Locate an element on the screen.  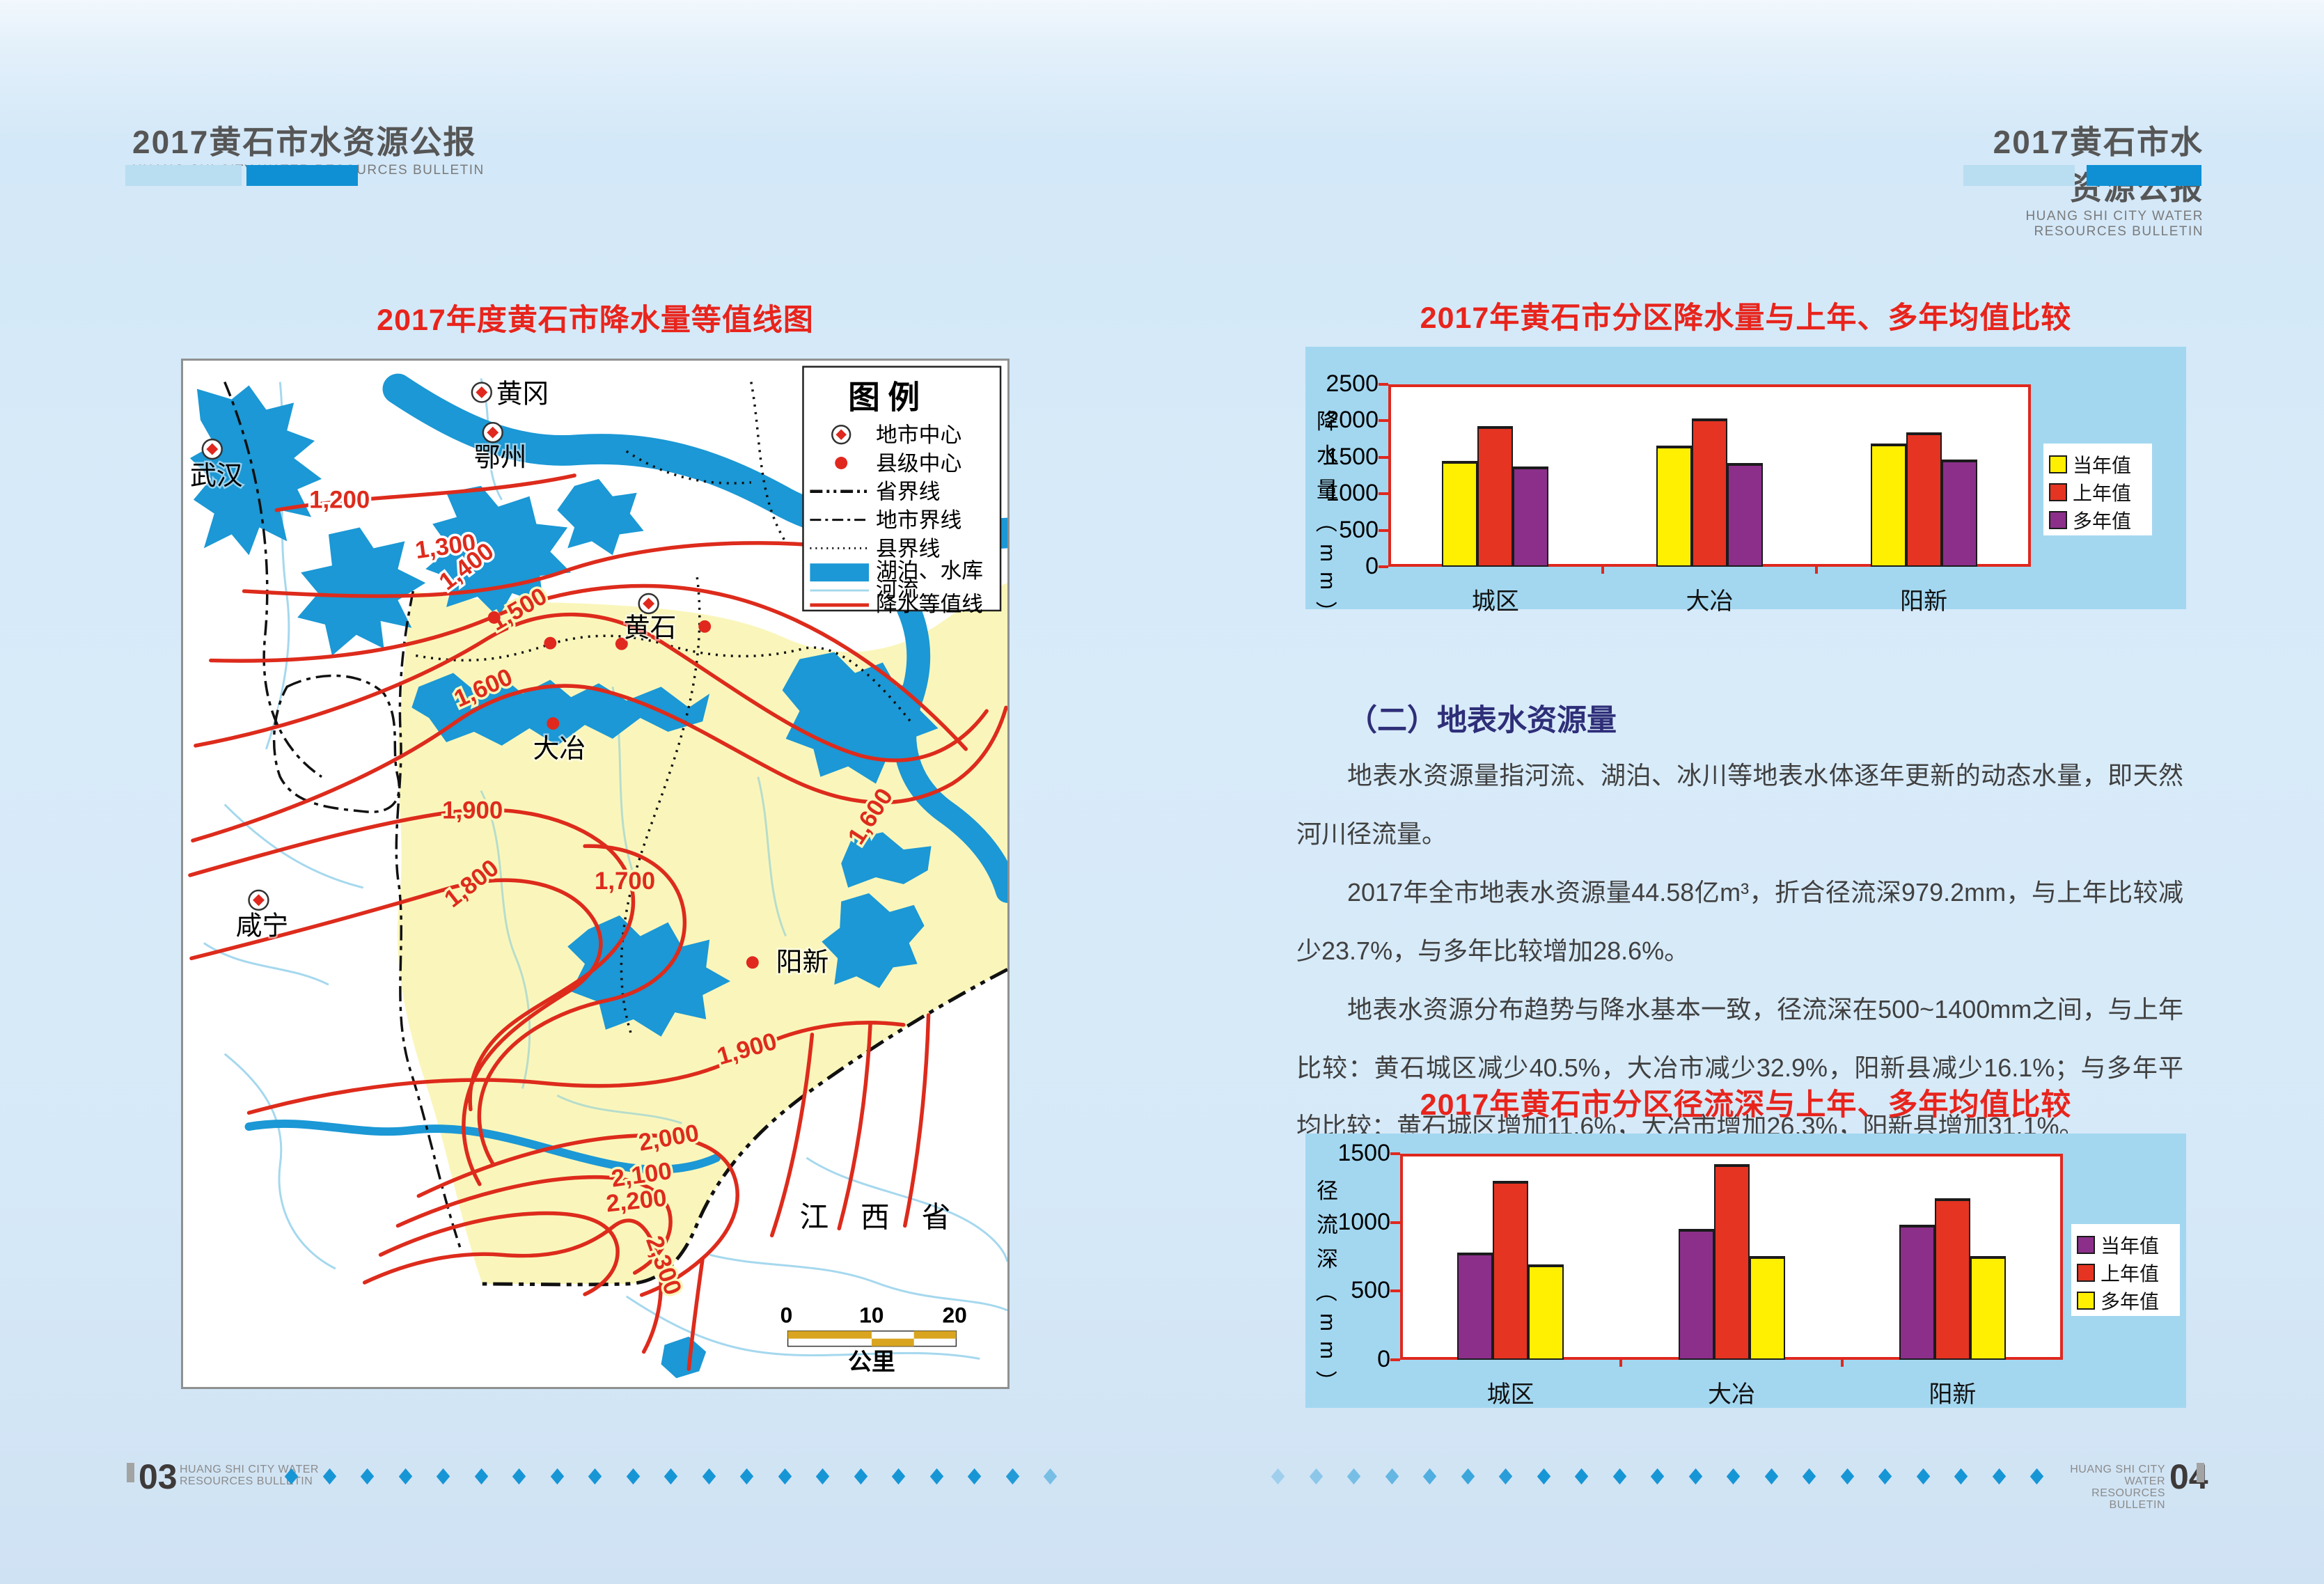
scale-tick: 20 is located at coordinates (954, 1315).